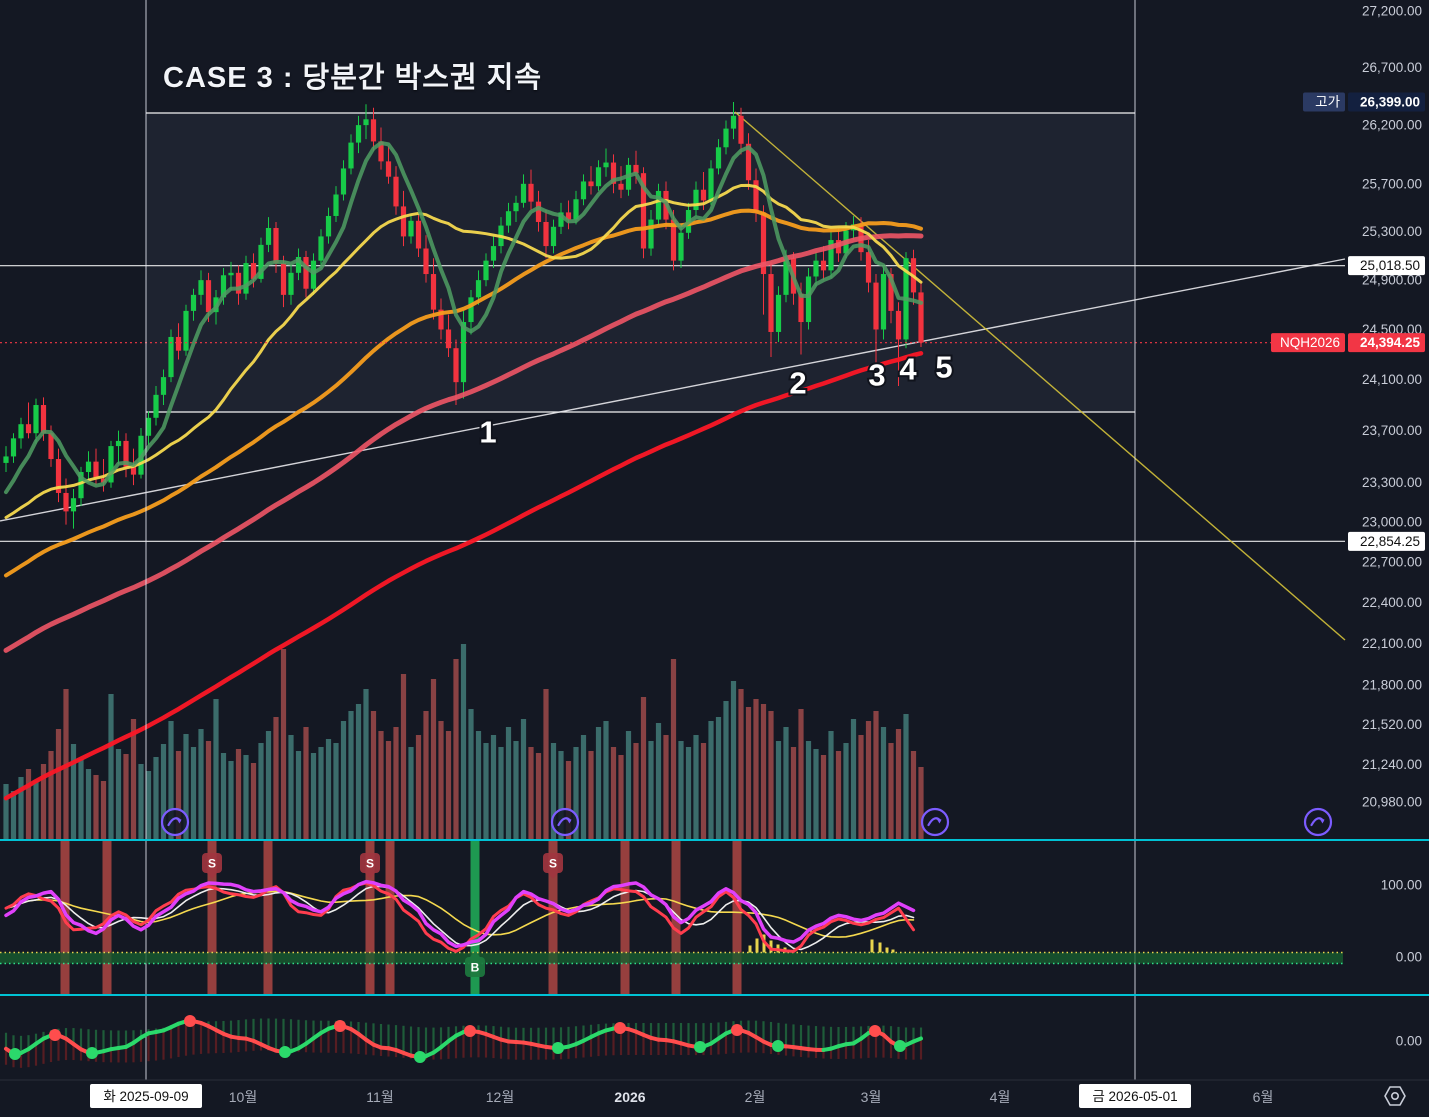 The image size is (1429, 1117). What do you see at coordinates (500, 1097) in the screenshot?
I see `time-axis-label: 12월` at bounding box center [500, 1097].